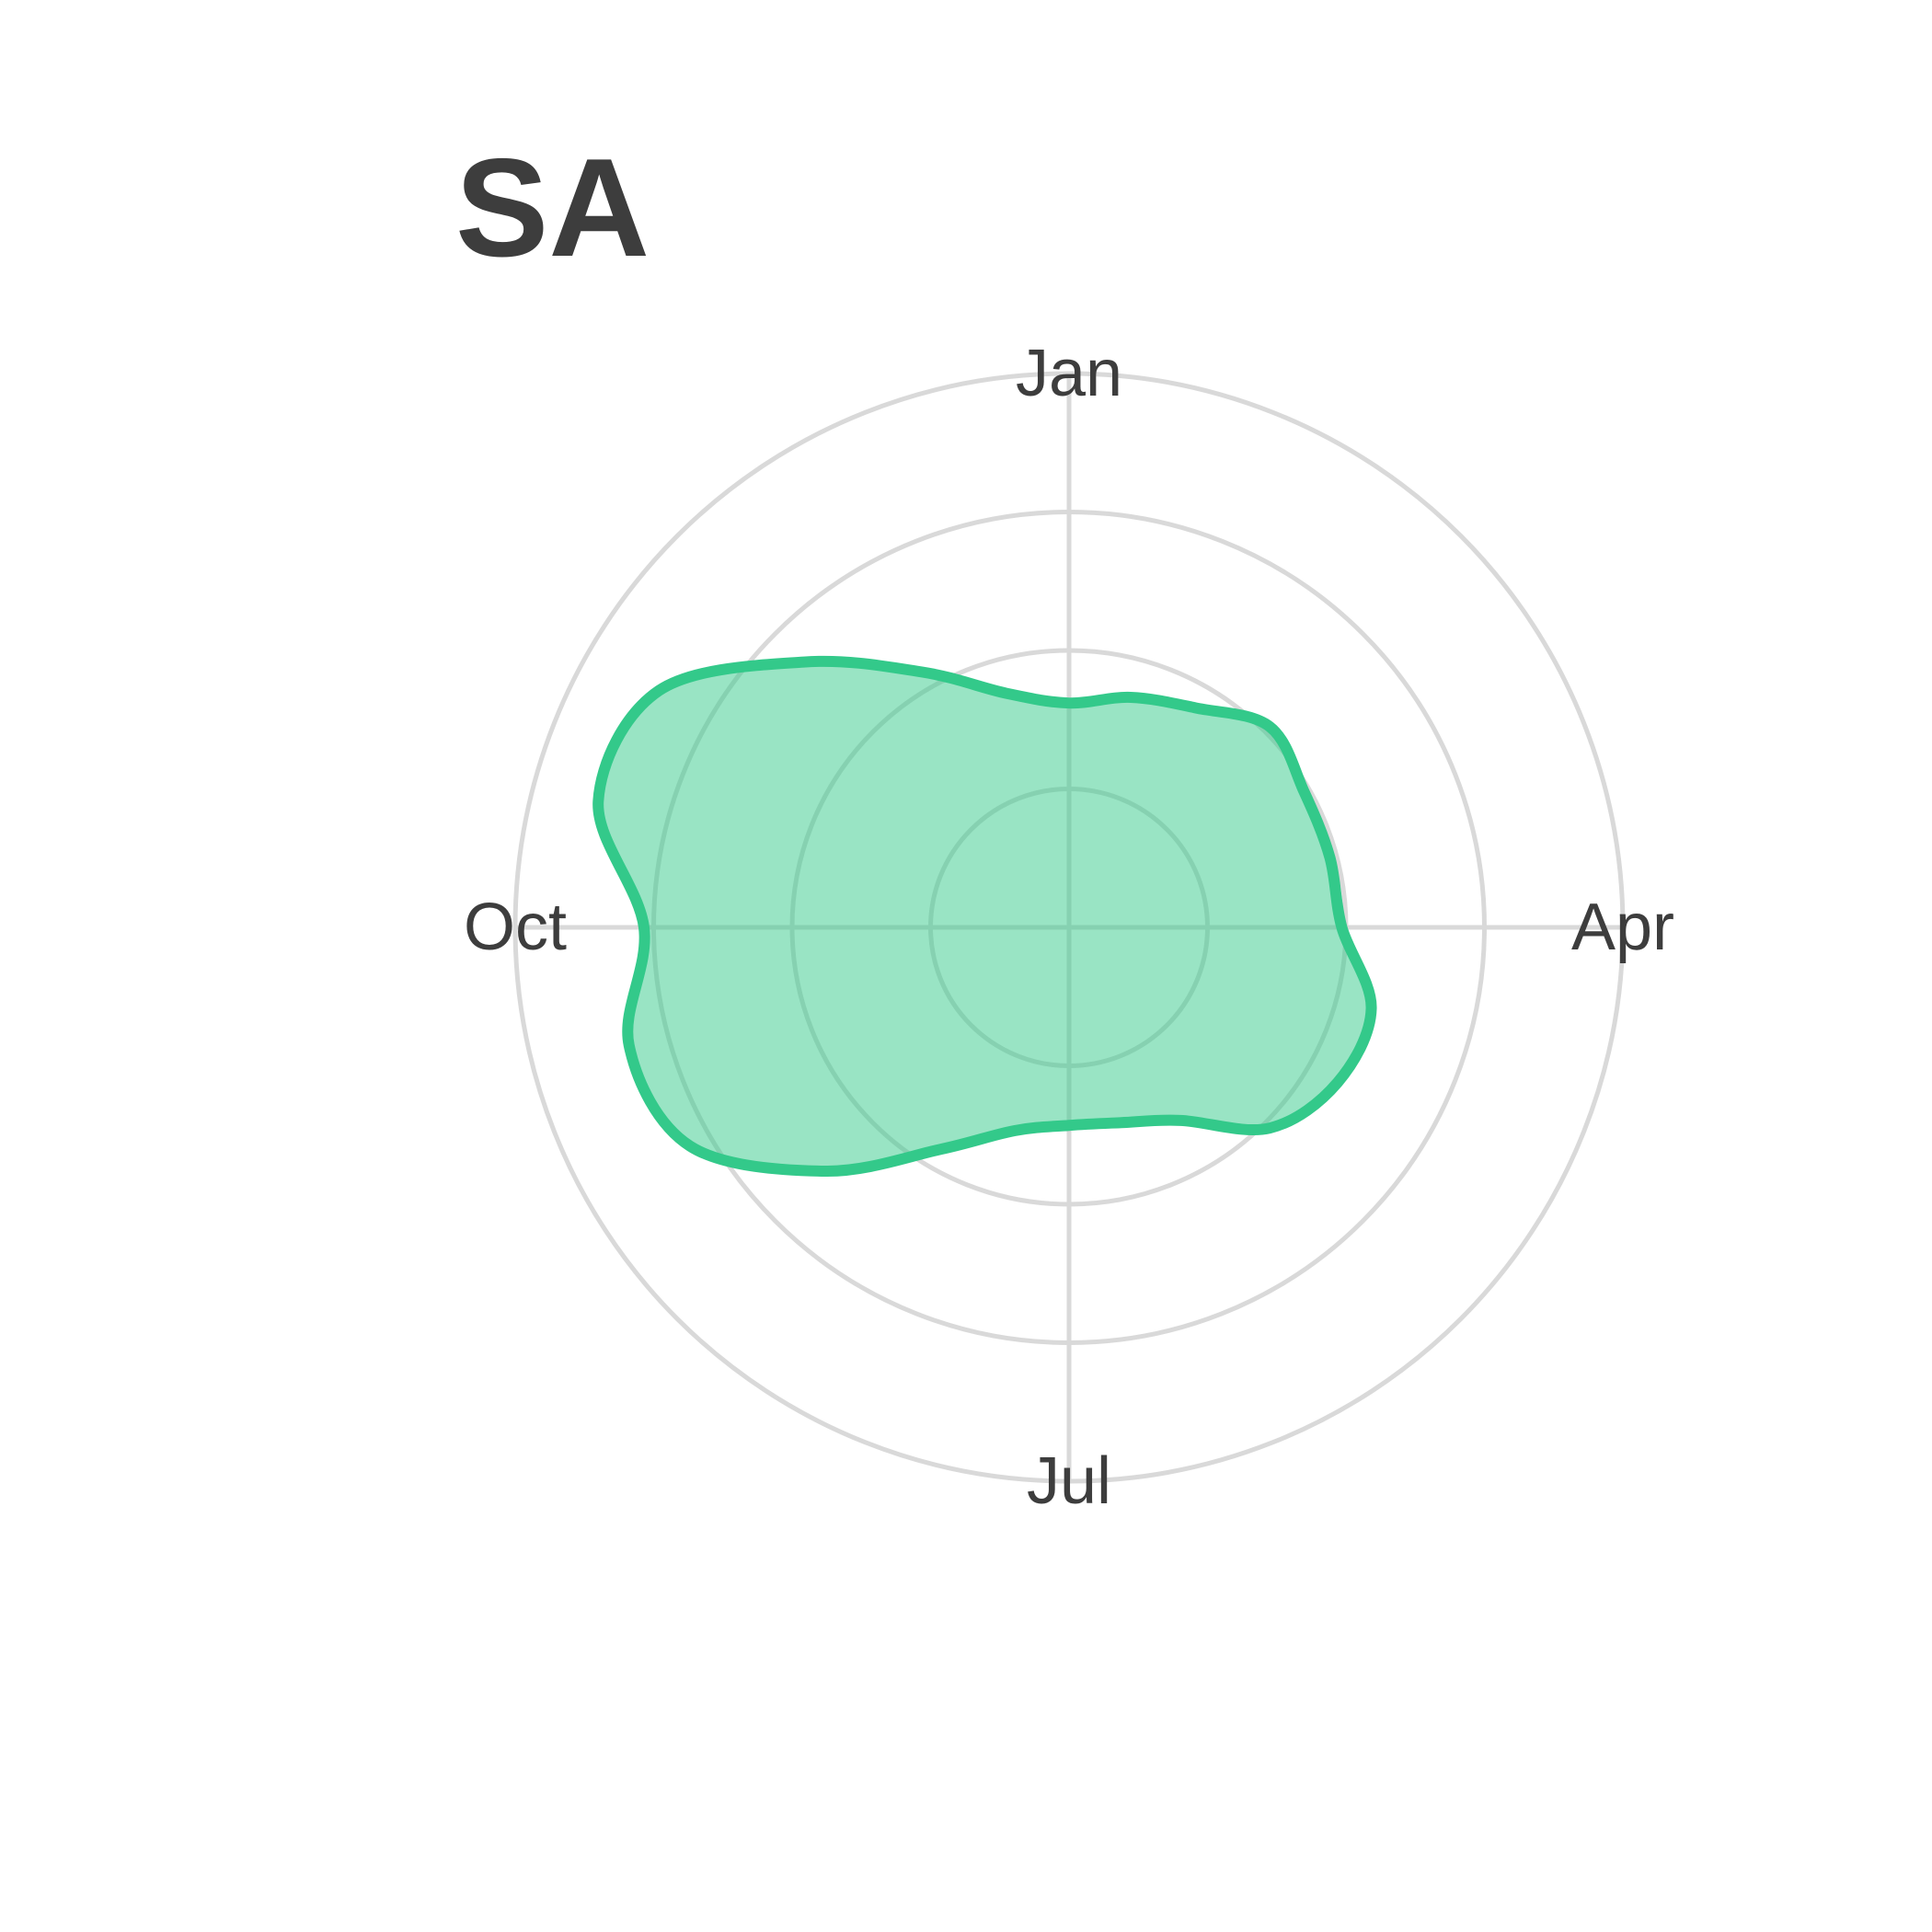  Describe the element at coordinates (1069, 373) in the screenshot. I see `month-label-jan: Jan` at that location.